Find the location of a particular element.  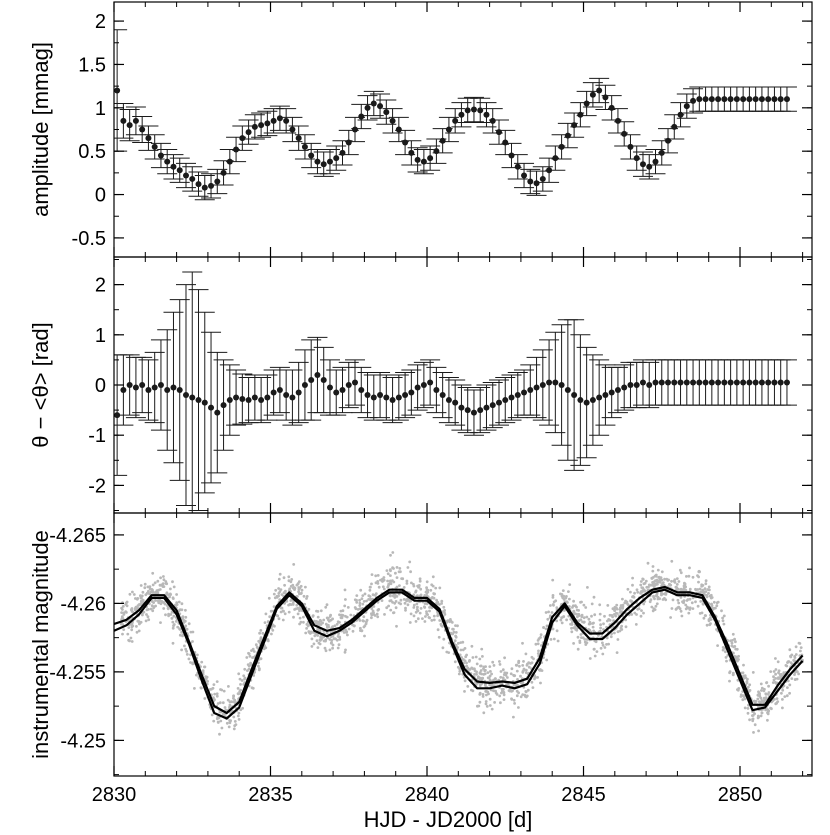

y-axis-label: θ − <θ> [rad] is located at coordinates (40, 384).